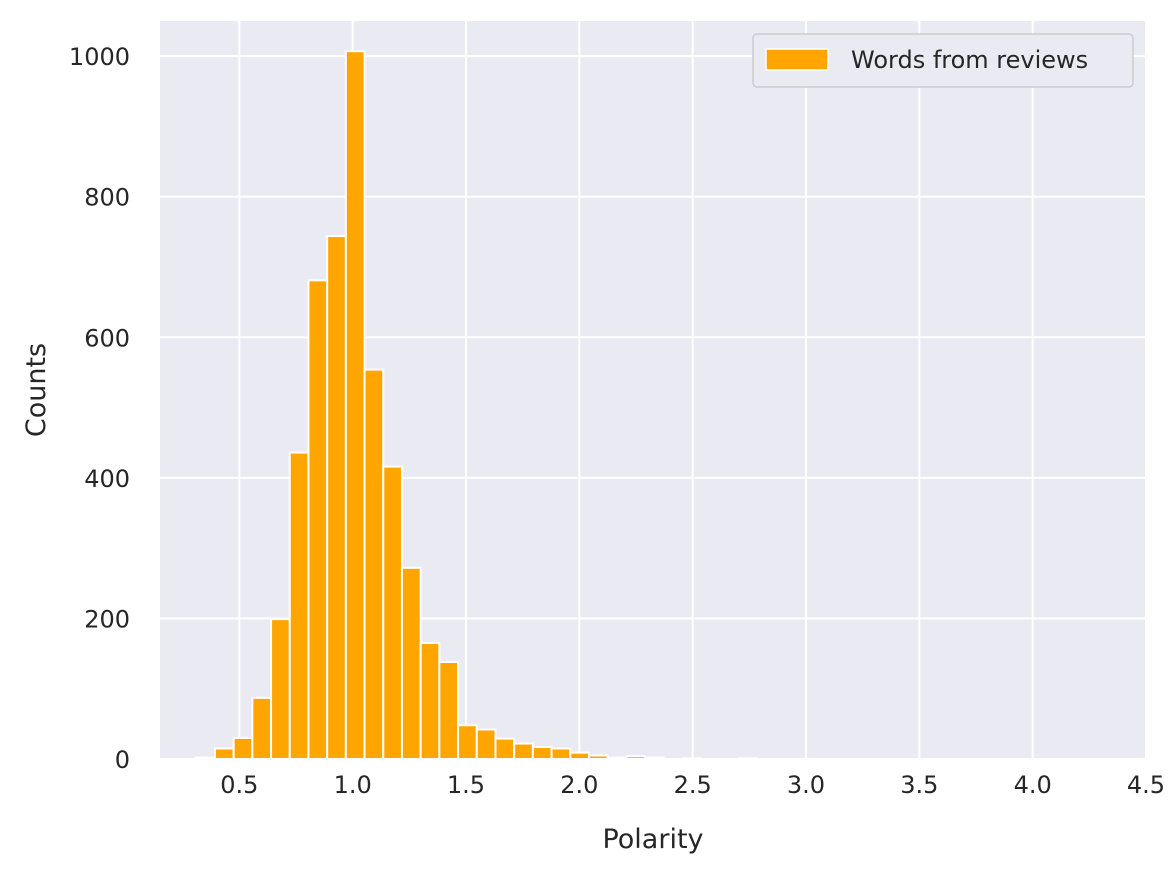 The height and width of the screenshot is (875, 1175). I want to click on y-tick-label: 200, so click(107, 619).